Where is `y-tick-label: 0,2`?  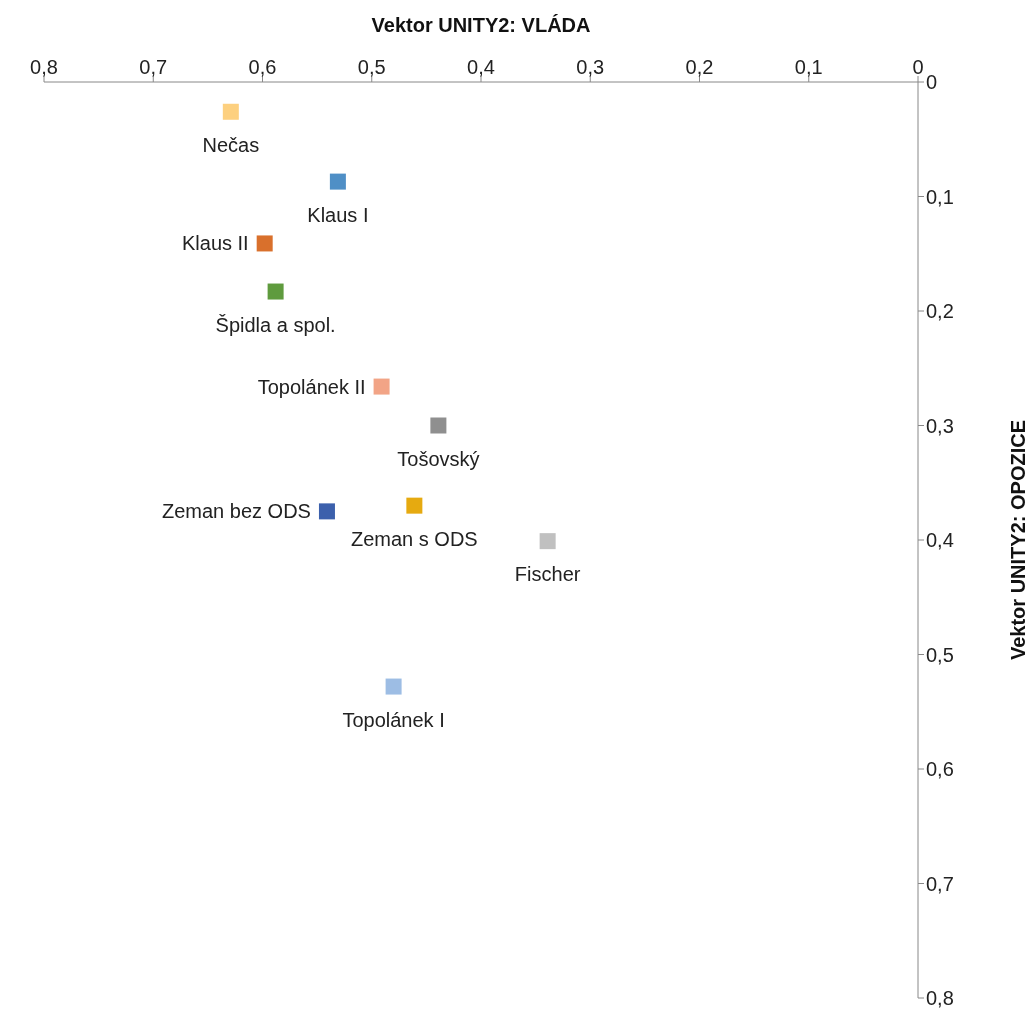 y-tick-label: 0,2 is located at coordinates (940, 311).